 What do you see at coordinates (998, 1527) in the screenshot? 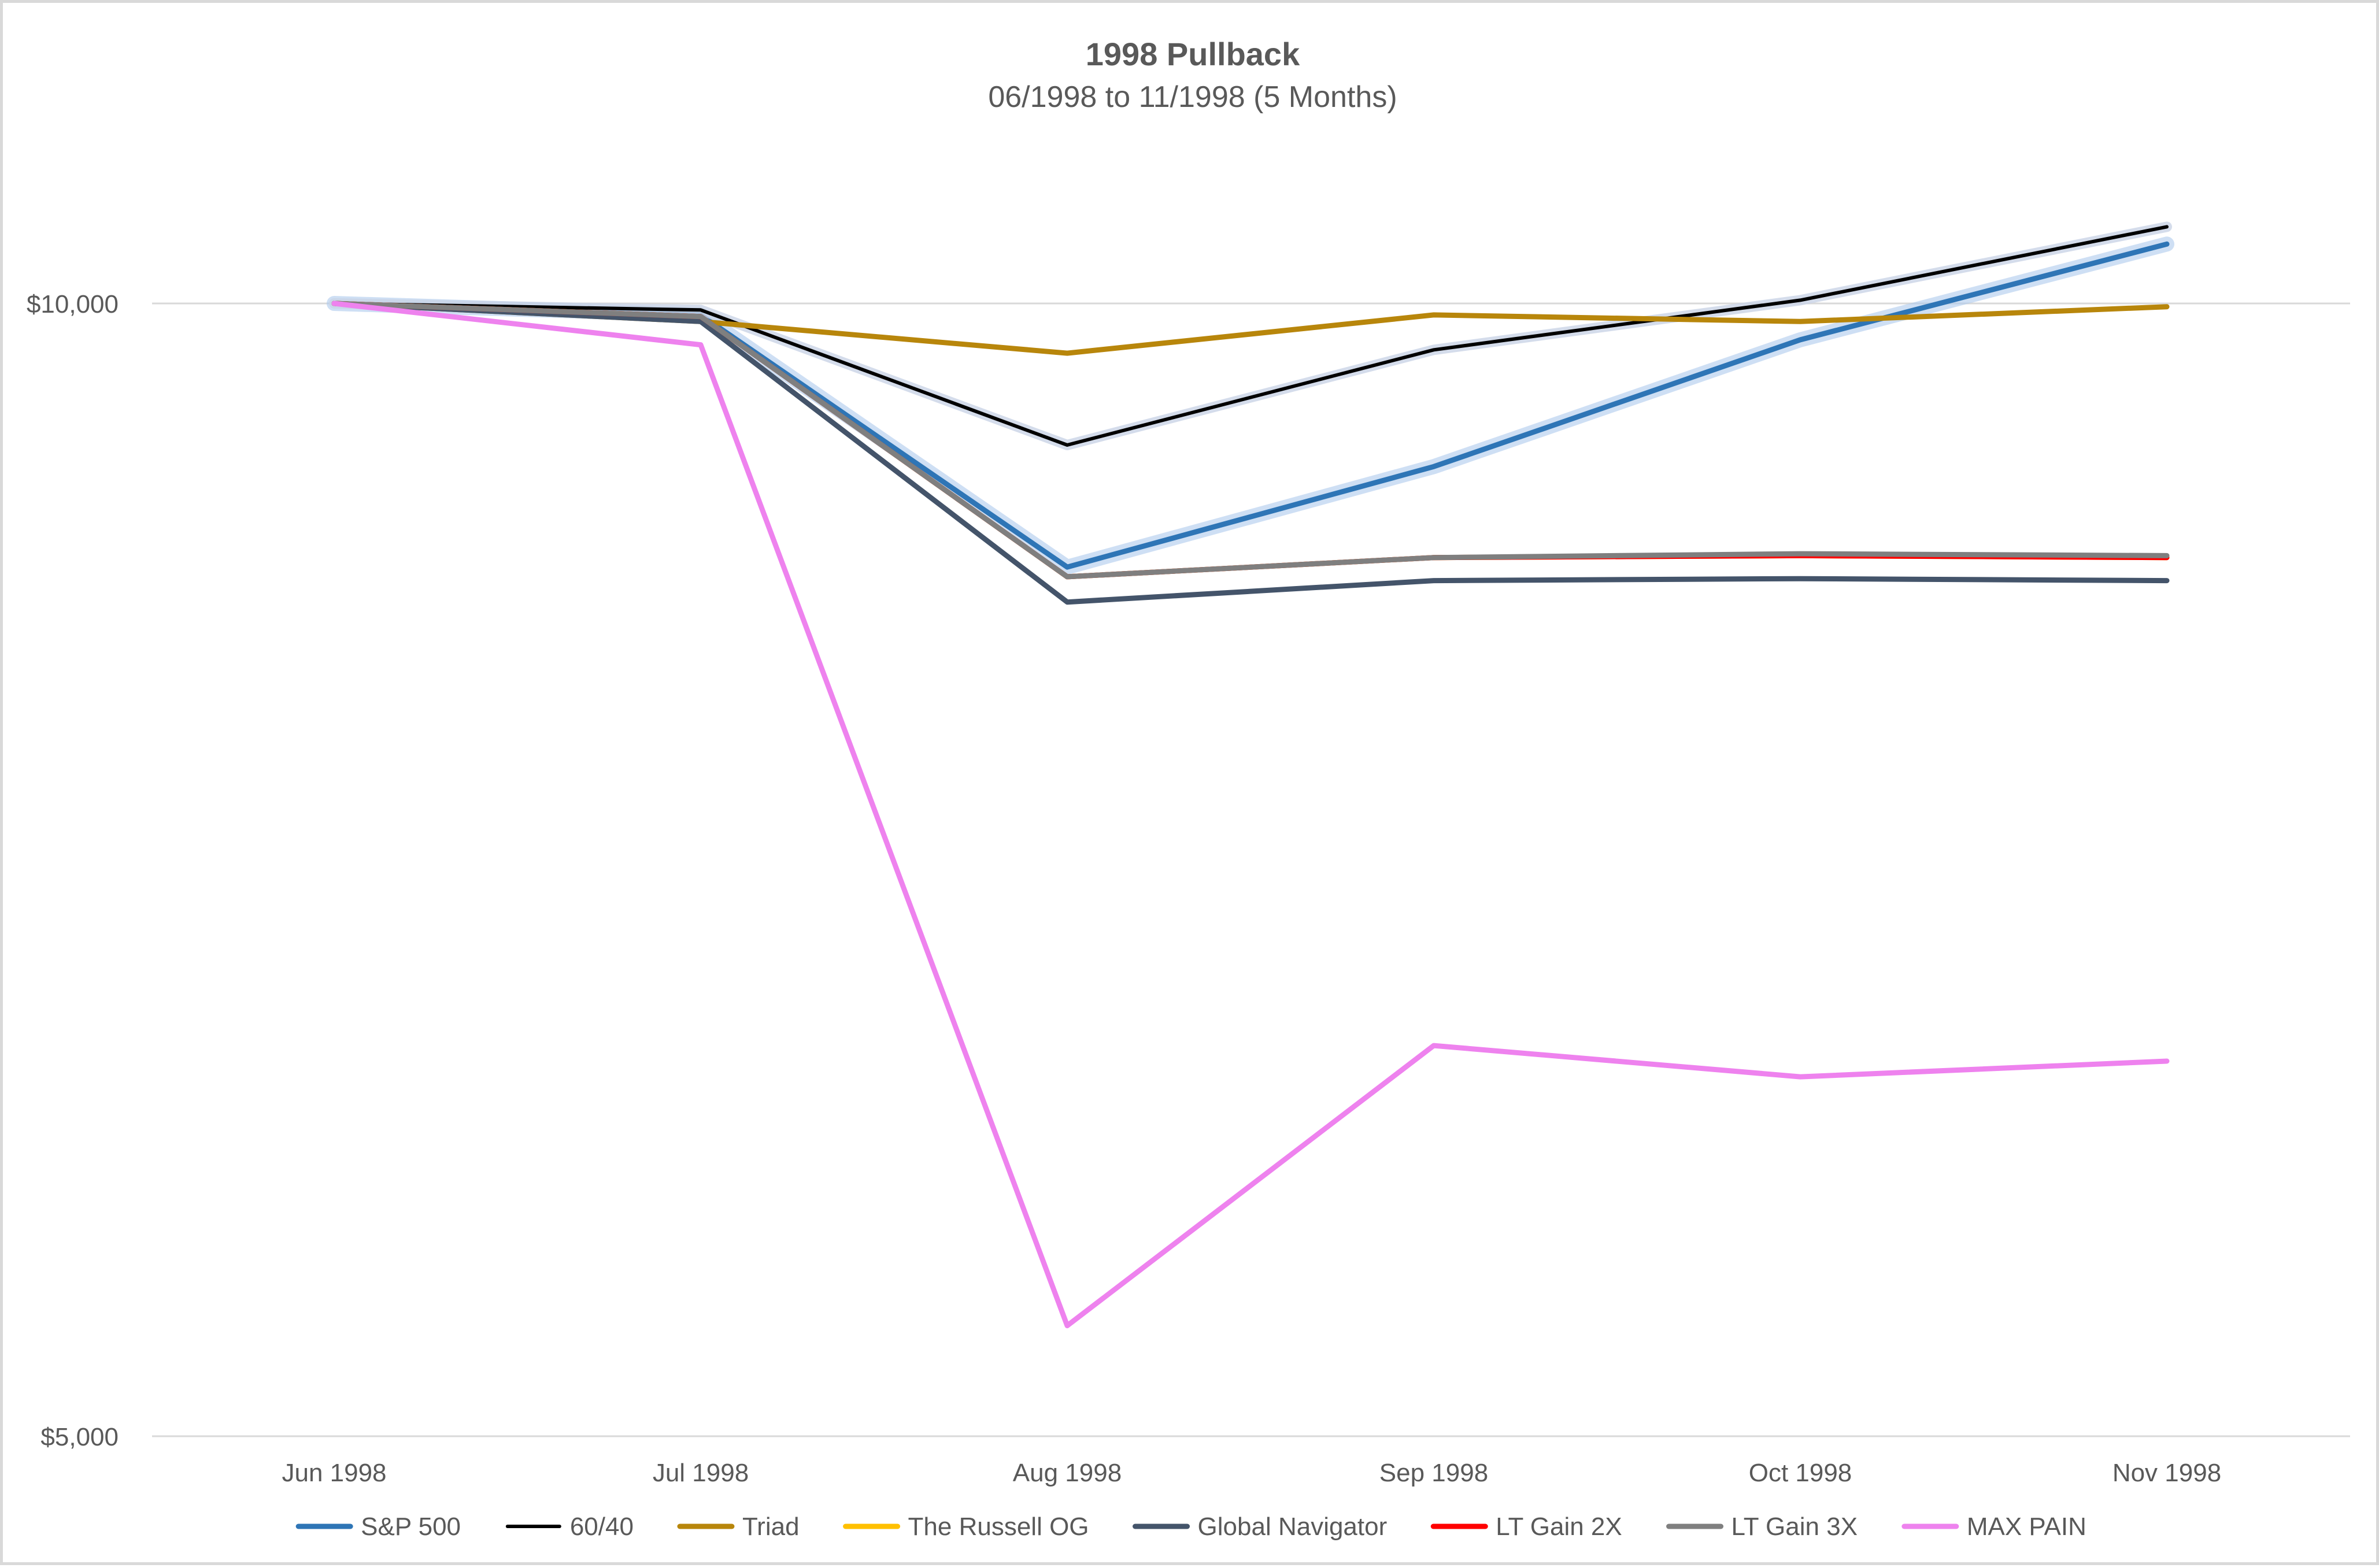
I see `legend-label-3: The Russell OG` at bounding box center [998, 1527].